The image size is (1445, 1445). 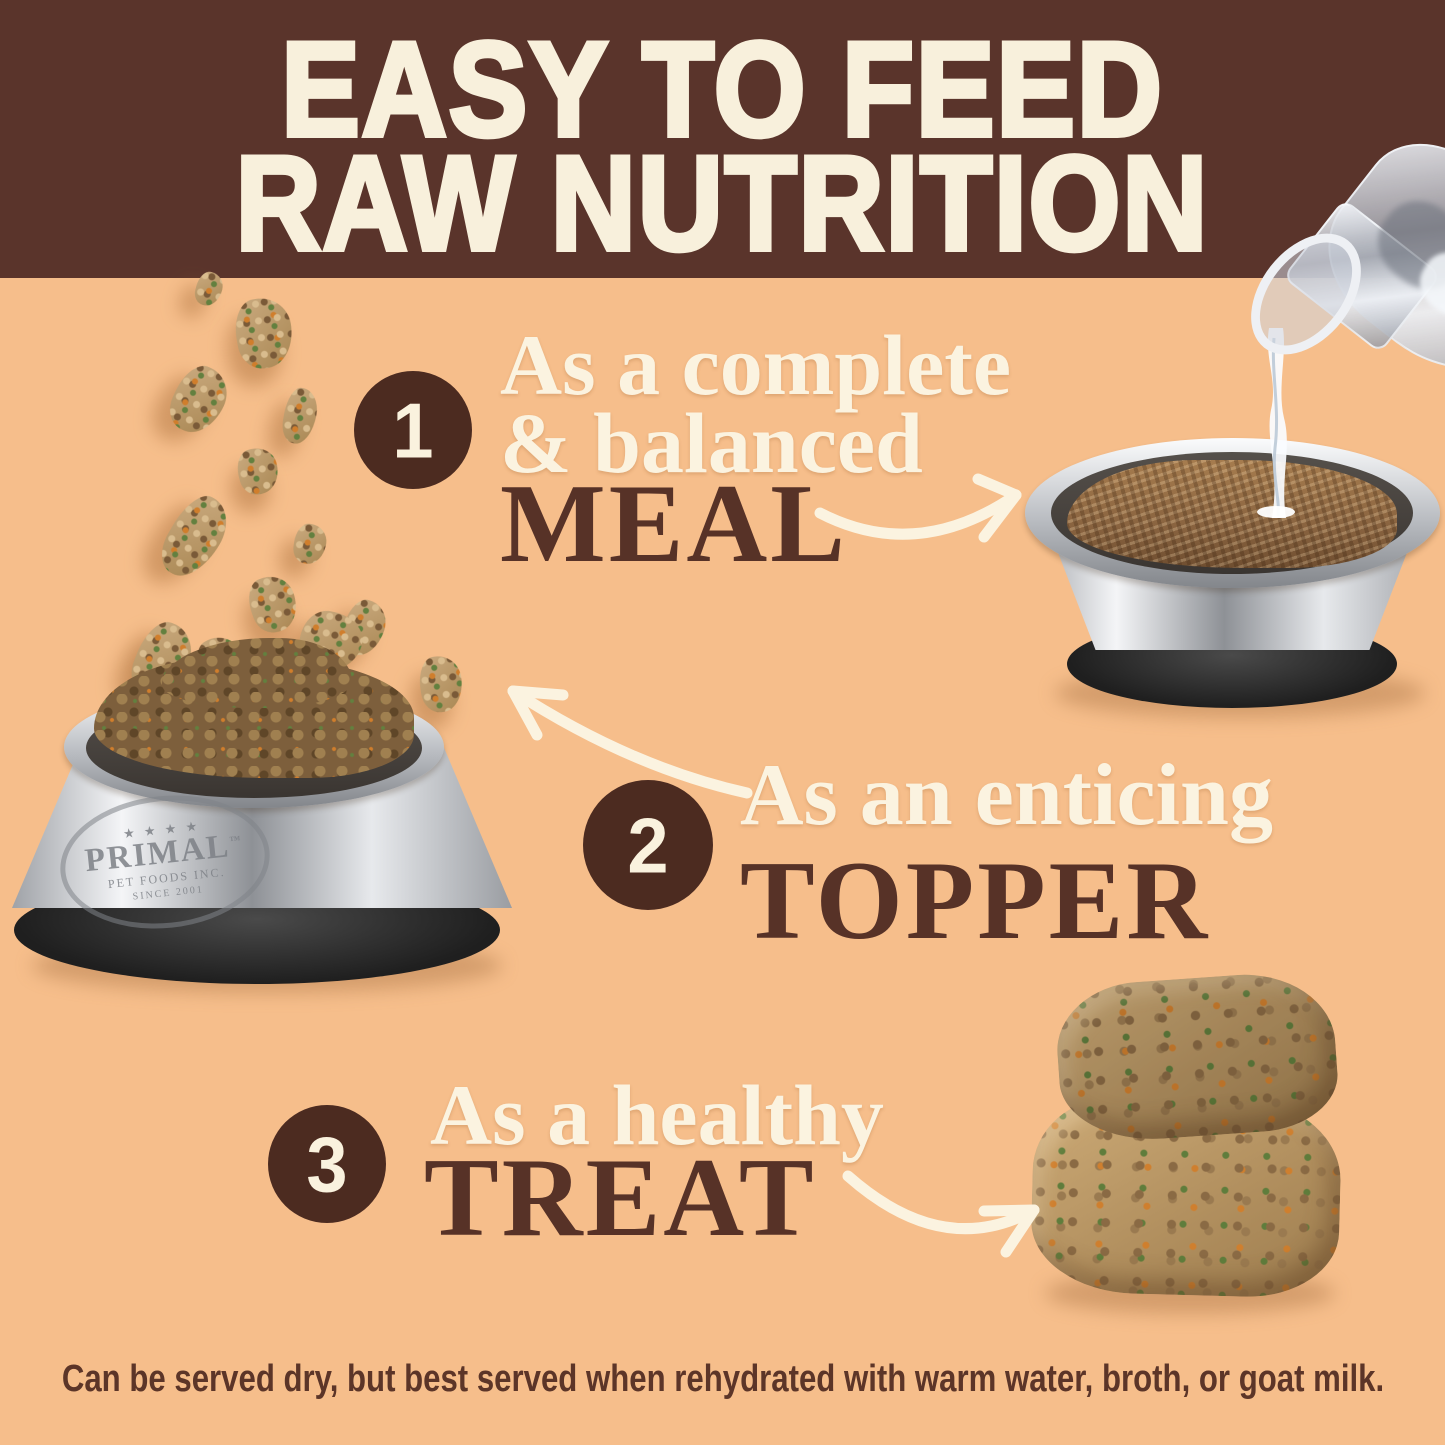 I want to click on step-2-number: 2, so click(x=648, y=845).